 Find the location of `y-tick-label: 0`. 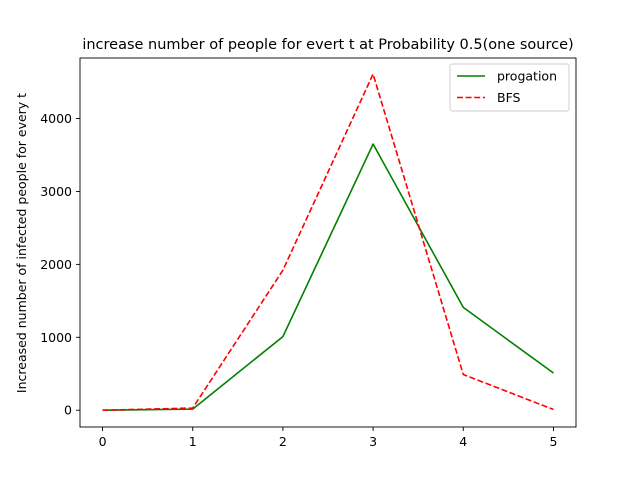

y-tick-label: 0 is located at coordinates (68, 410).